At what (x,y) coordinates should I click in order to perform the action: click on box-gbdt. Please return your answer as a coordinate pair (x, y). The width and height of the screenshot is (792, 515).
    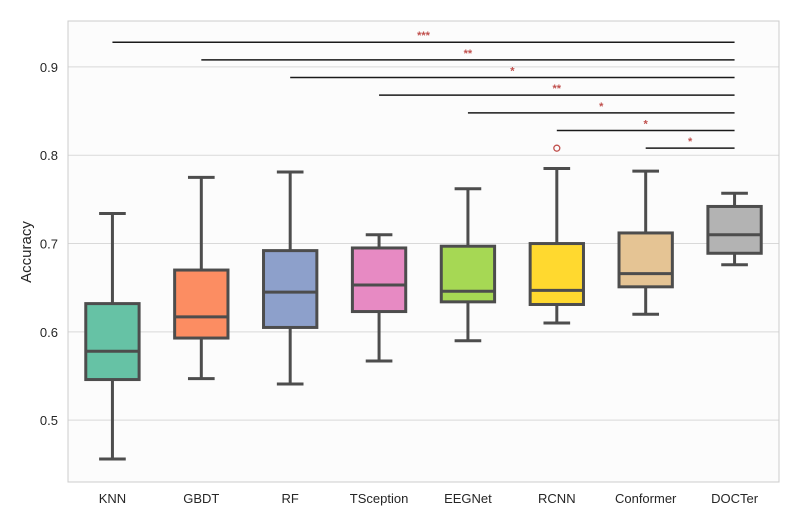
    Looking at the image, I should click on (201, 278).